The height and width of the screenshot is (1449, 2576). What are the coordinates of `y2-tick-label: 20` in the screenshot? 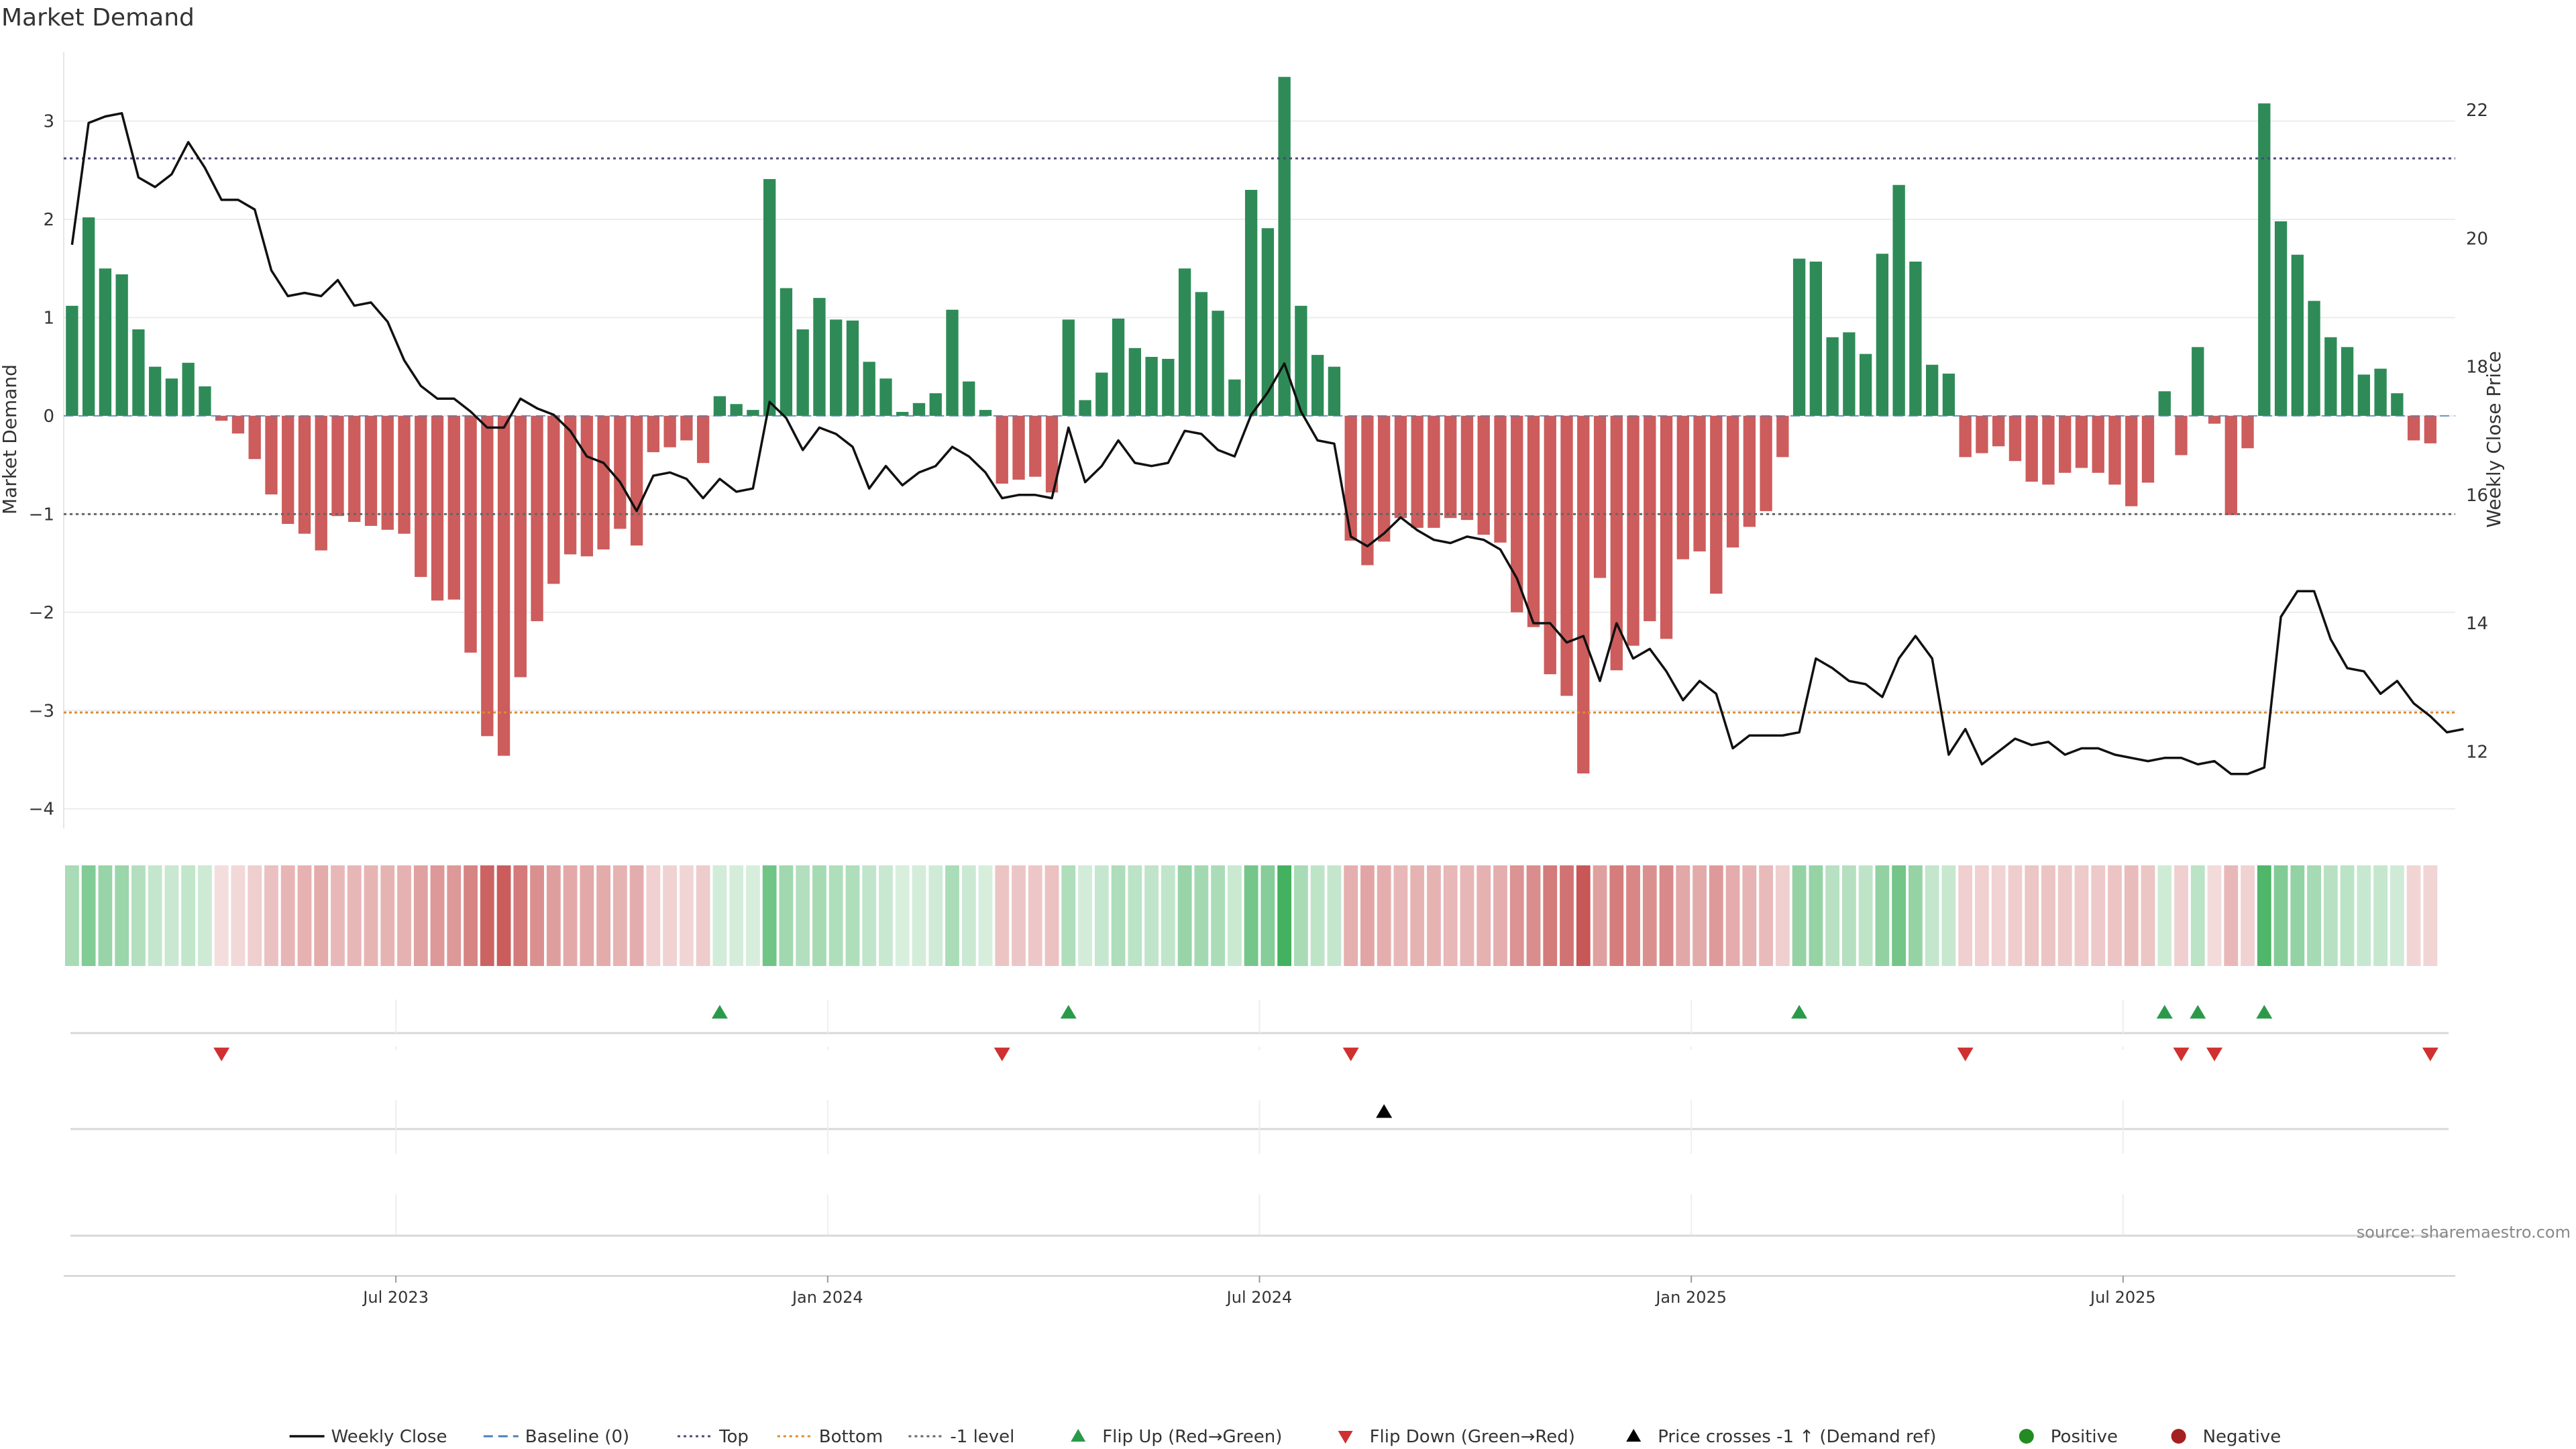 It's located at (2477, 239).